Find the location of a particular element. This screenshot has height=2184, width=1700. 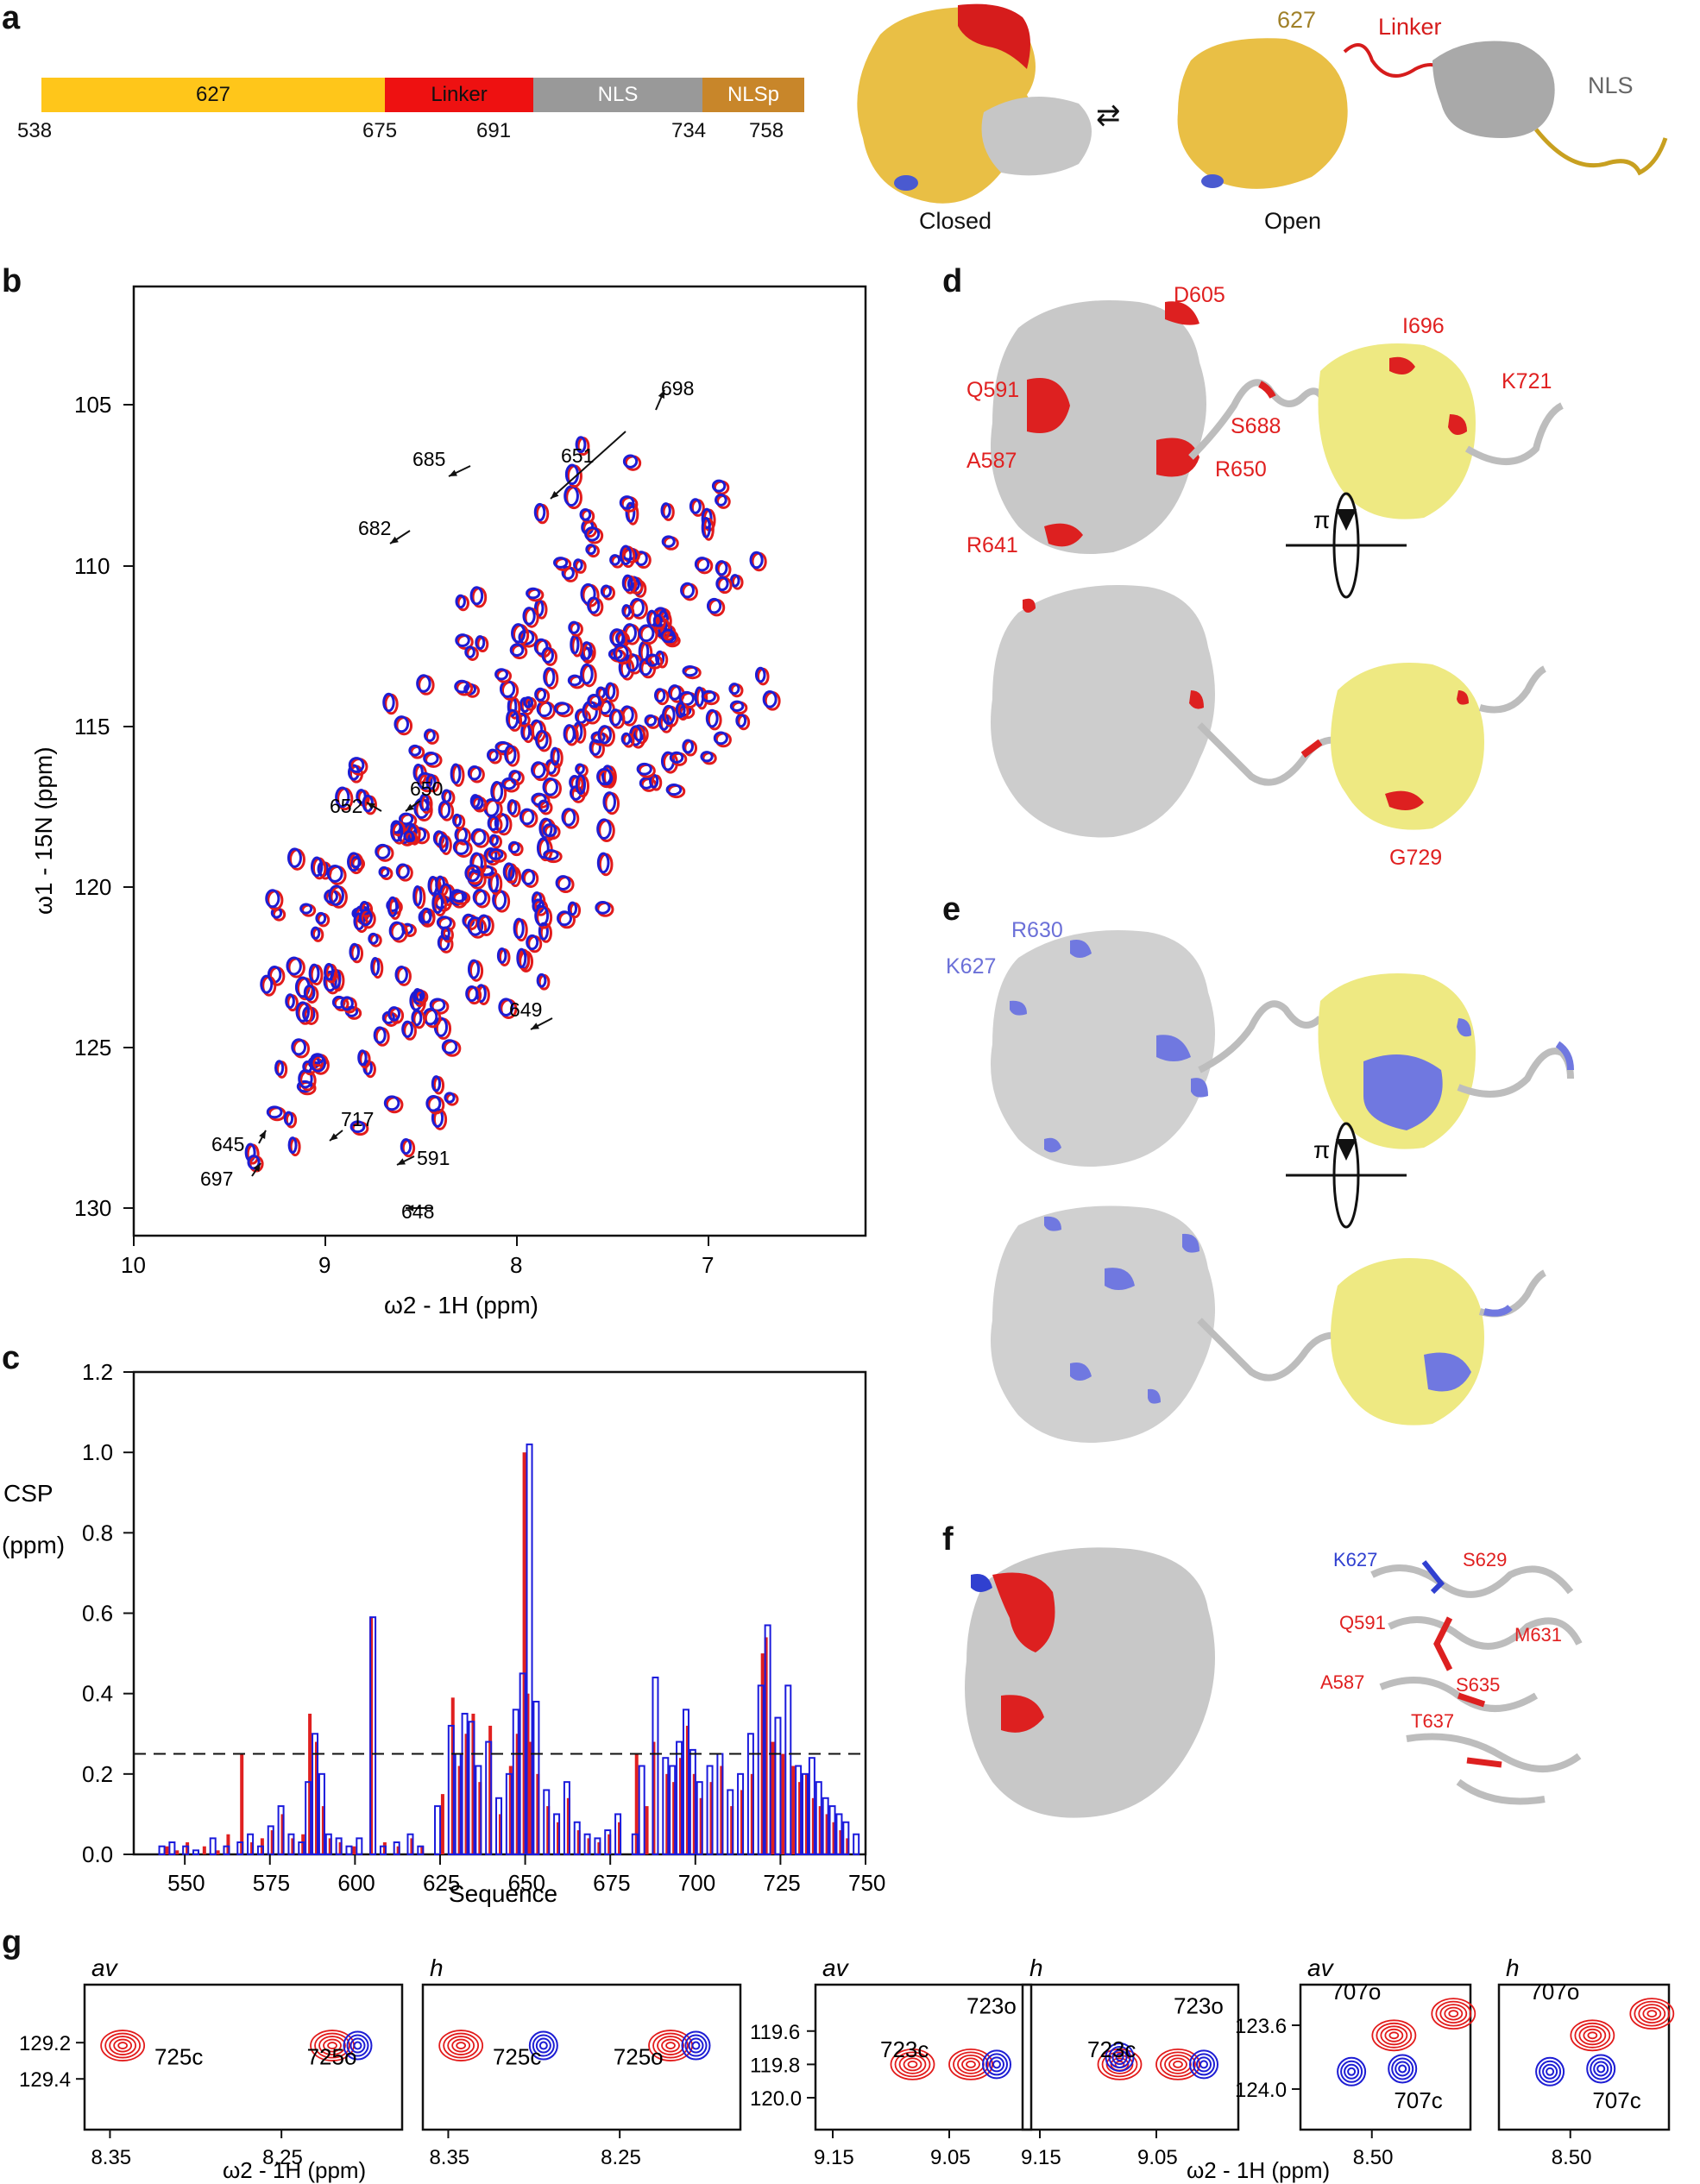

d-label-S688: S688 is located at coordinates (1256, 426).